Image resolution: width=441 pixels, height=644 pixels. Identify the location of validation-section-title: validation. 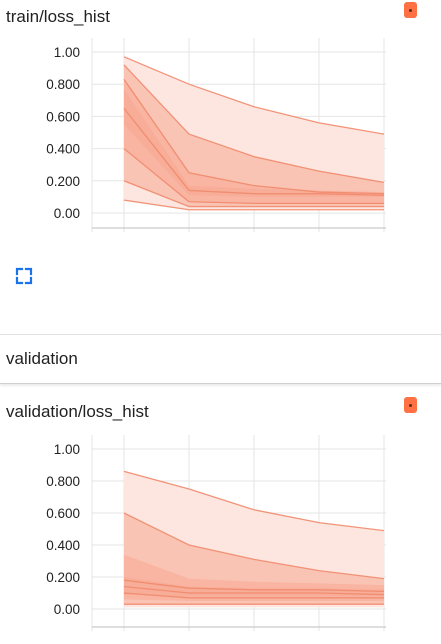
(42, 358).